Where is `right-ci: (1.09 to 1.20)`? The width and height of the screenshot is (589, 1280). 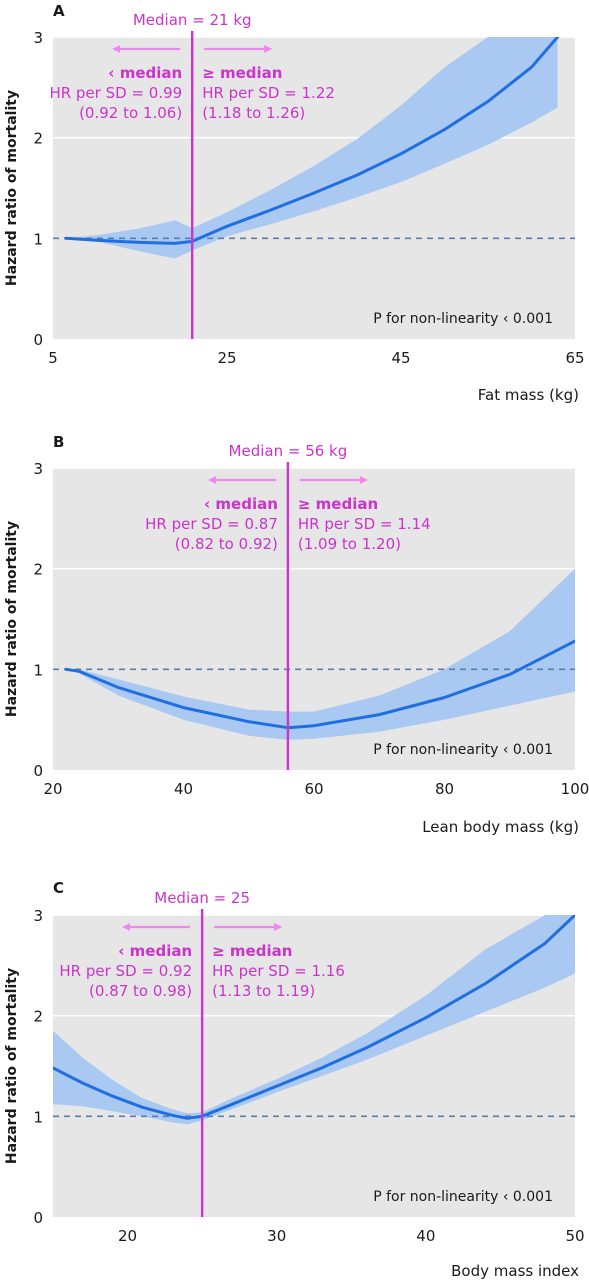 right-ci: (1.09 to 1.20) is located at coordinates (349, 544).